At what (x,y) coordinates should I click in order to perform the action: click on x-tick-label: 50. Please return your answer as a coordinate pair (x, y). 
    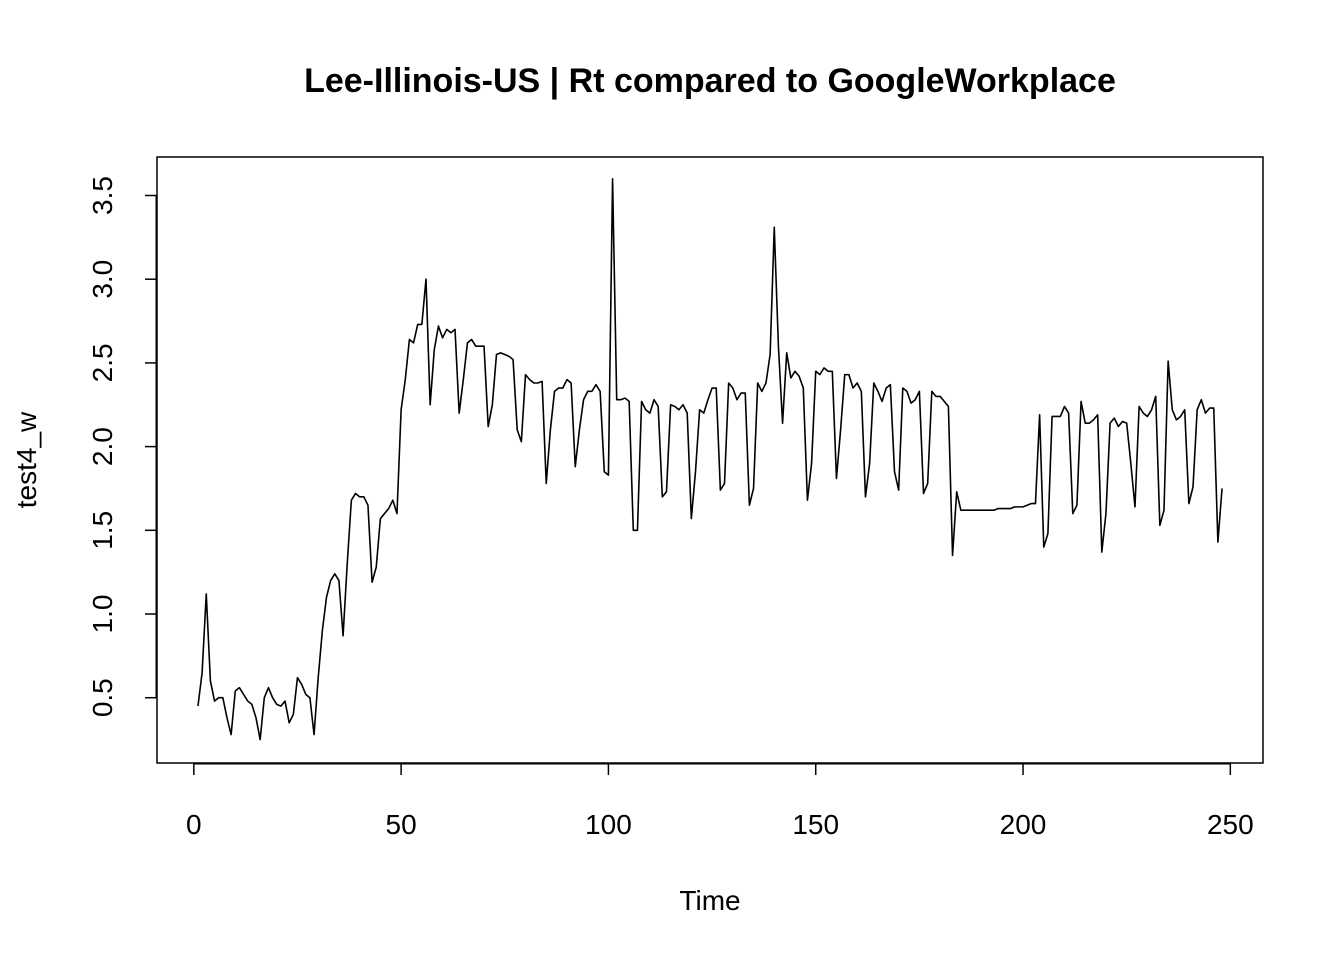
    Looking at the image, I should click on (401, 824).